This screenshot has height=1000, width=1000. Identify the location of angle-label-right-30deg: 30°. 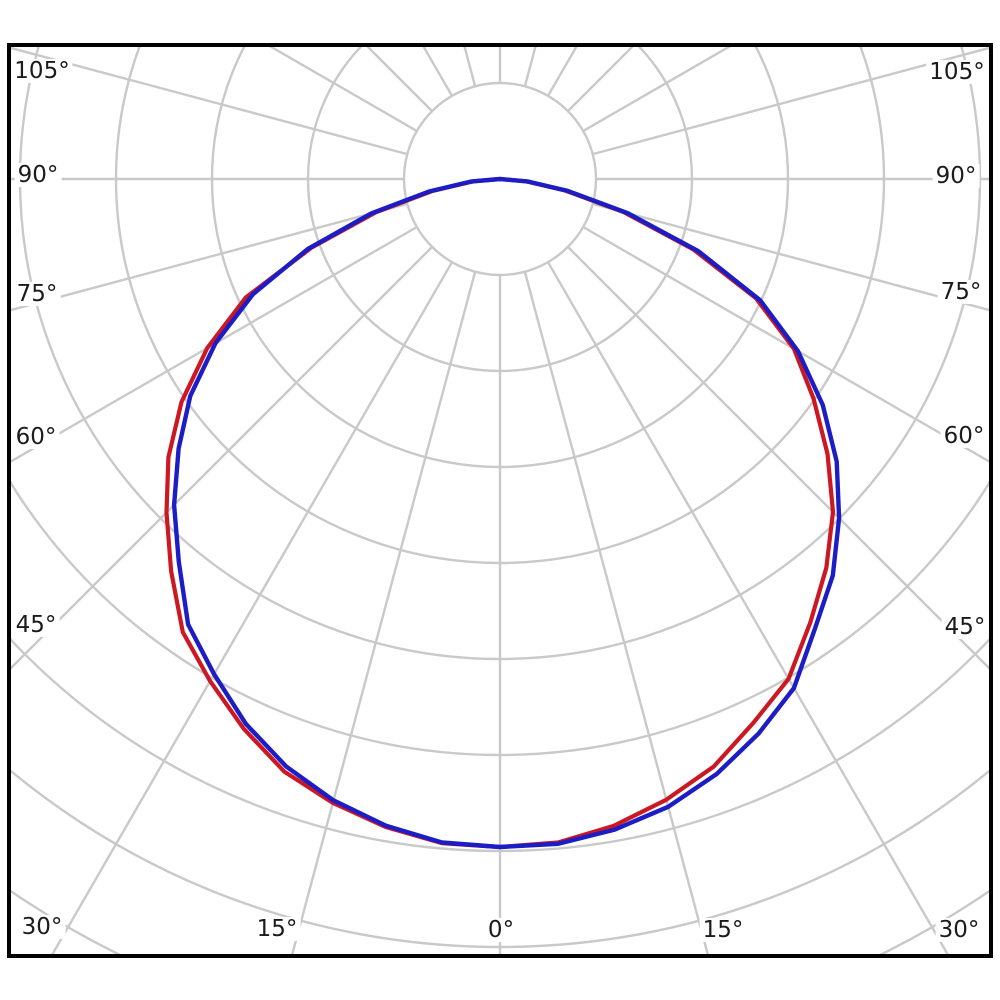
(959, 930).